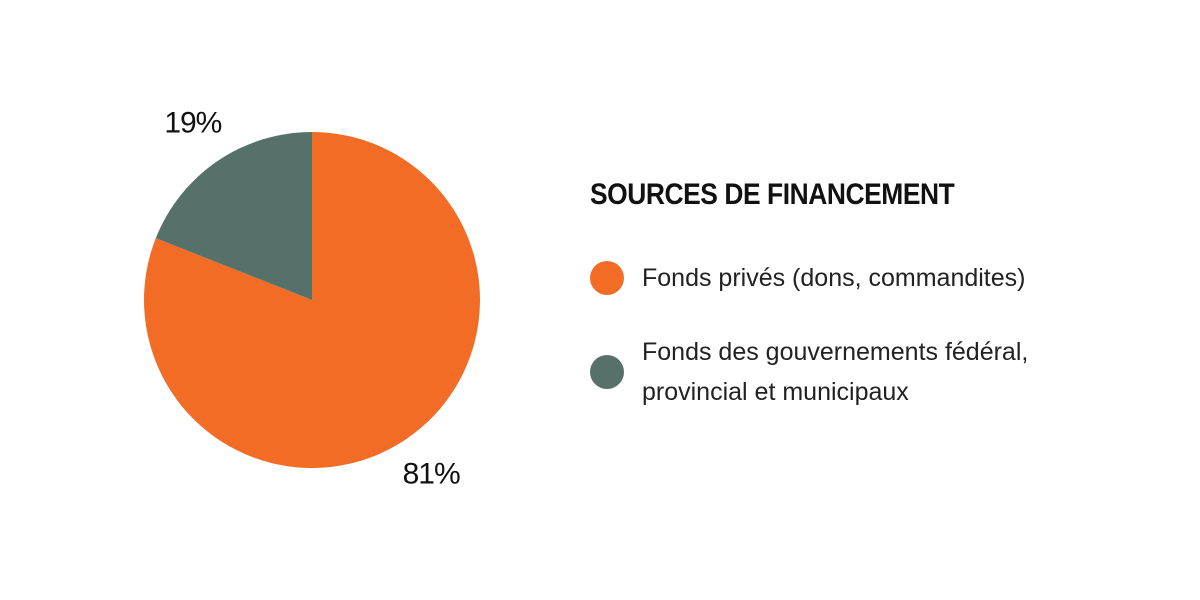 This screenshot has height=600, width=1200. Describe the element at coordinates (233, 216) in the screenshot. I see `pie-slice` at that location.